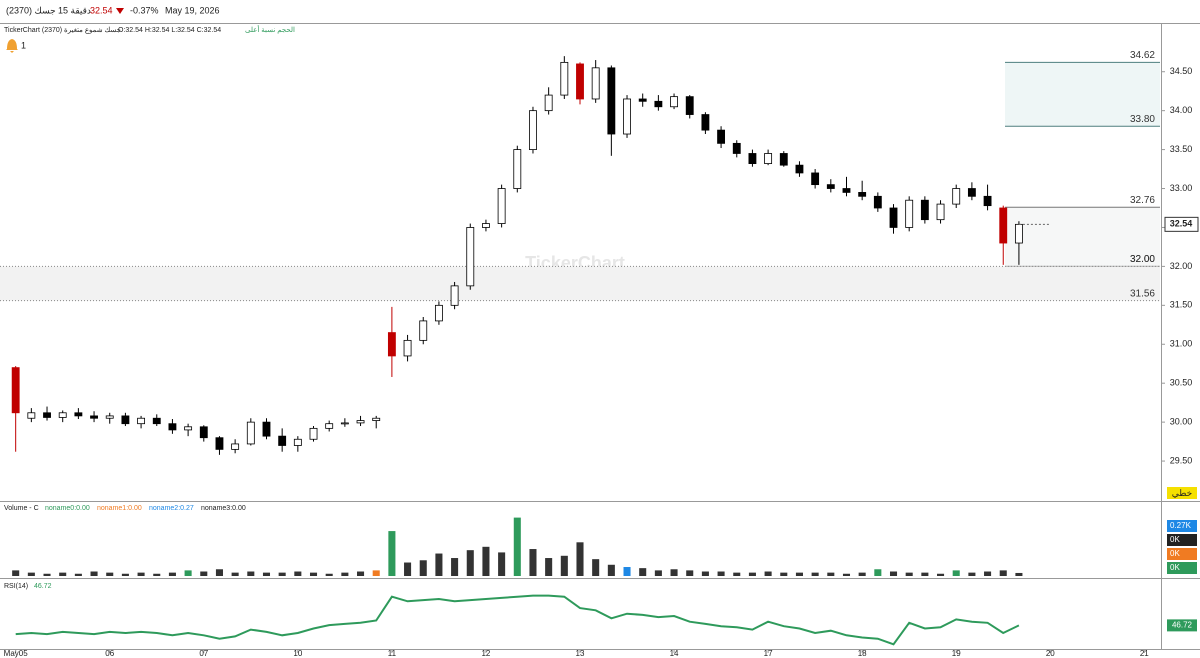 The height and width of the screenshot is (658, 1200). What do you see at coordinates (1181, 71) in the screenshot?
I see `y-tick-label: 34.50` at bounding box center [1181, 71].